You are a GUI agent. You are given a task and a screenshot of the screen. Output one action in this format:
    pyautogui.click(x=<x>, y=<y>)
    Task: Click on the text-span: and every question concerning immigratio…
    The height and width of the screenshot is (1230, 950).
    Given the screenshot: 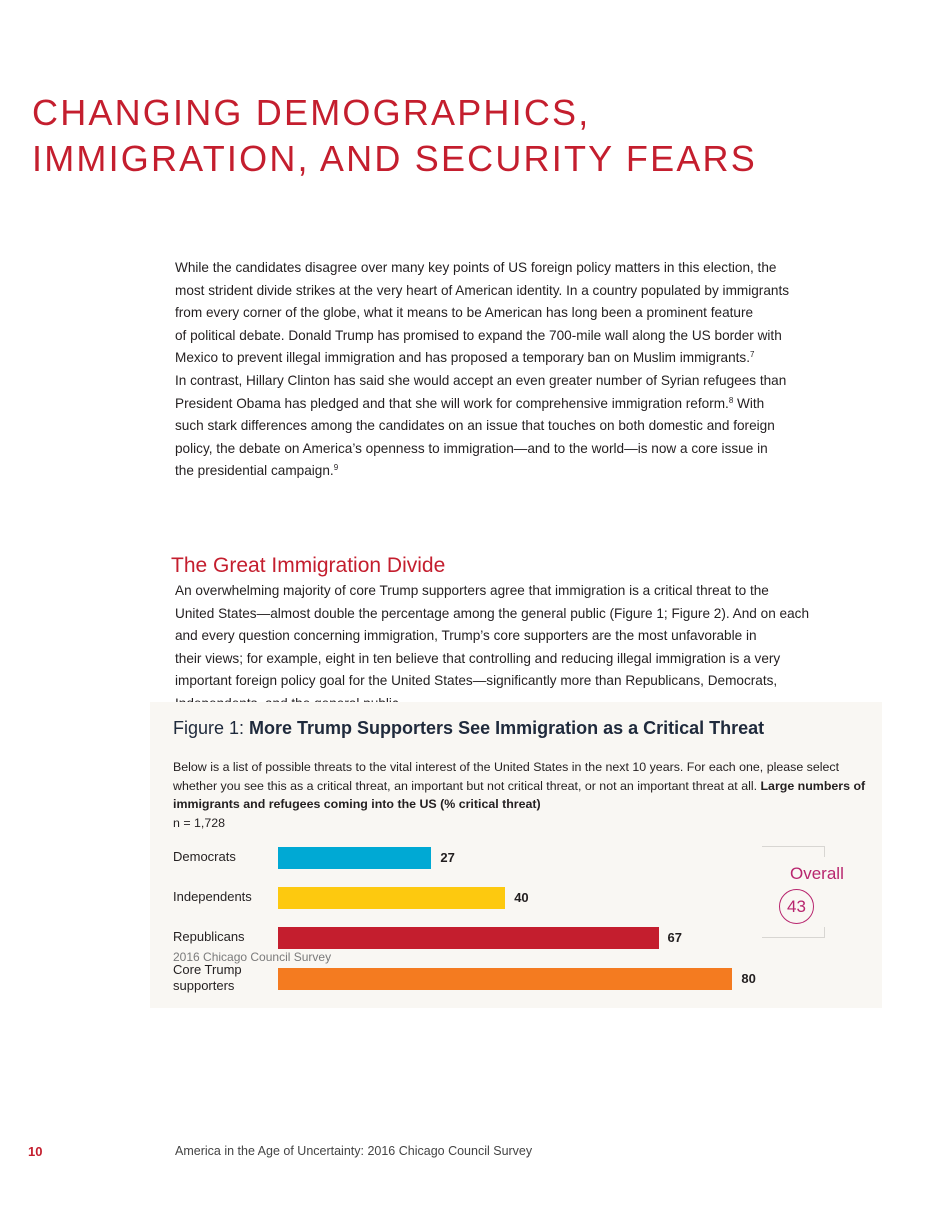 What is the action you would take?
    pyautogui.click(x=466, y=636)
    